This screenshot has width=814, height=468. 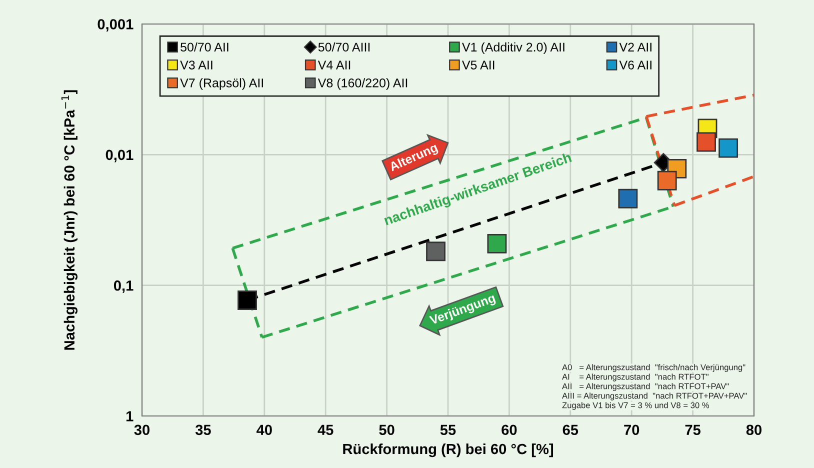 What do you see at coordinates (344, 47) in the screenshot?
I see `legend-label: 50/70 AIII` at bounding box center [344, 47].